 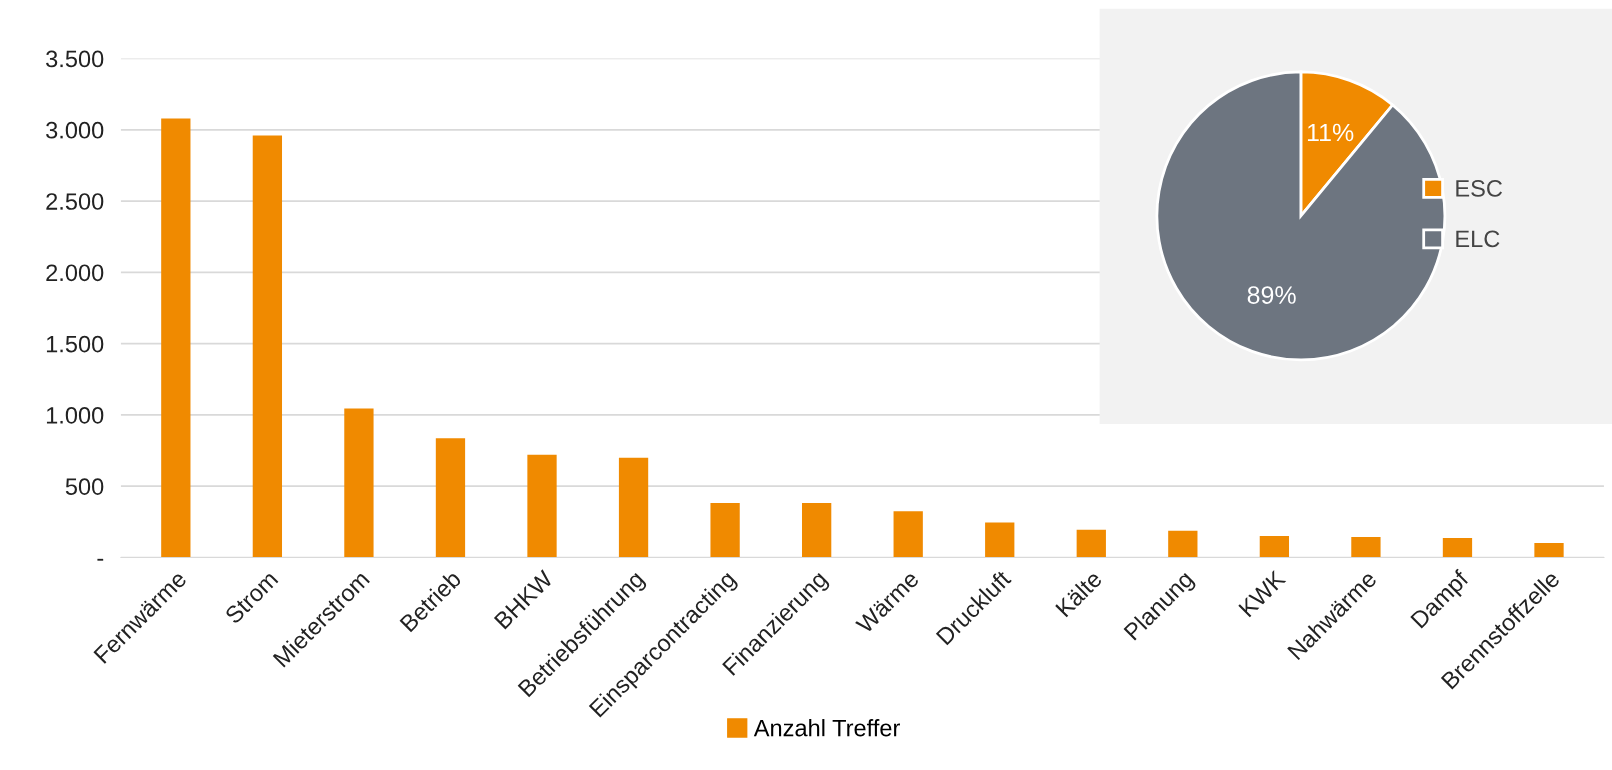 What do you see at coordinates (100, 559) in the screenshot?
I see `y-tick-label: -` at bounding box center [100, 559].